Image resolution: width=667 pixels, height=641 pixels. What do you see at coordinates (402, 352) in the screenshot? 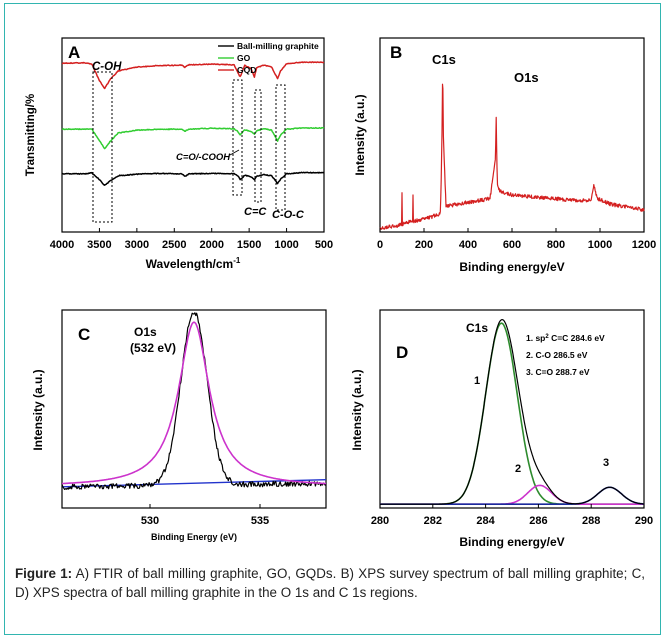
I see `panel-d-label: D` at bounding box center [402, 352].